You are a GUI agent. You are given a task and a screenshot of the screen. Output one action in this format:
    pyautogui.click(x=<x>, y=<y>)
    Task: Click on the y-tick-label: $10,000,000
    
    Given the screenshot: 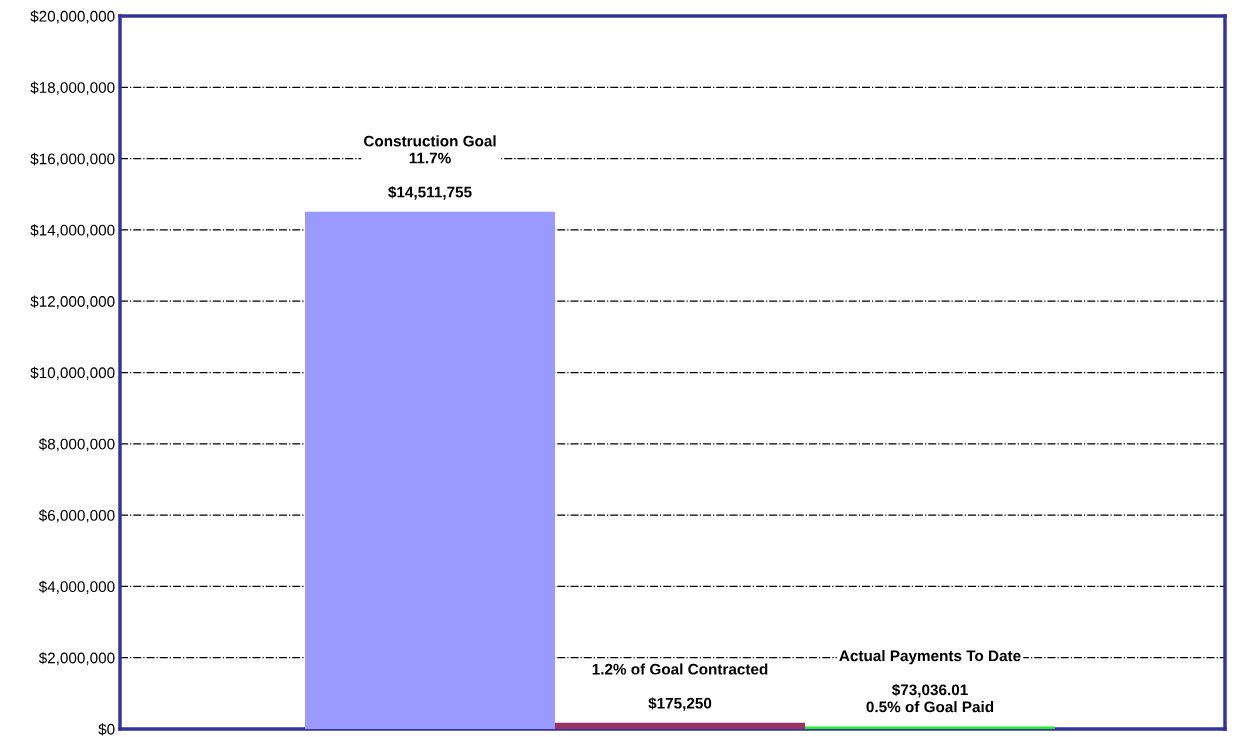 What is the action you would take?
    pyautogui.click(x=72, y=373)
    